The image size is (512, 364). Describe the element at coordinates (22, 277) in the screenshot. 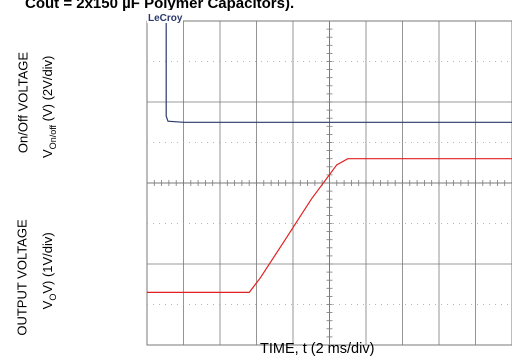

I see `y-label-output-top: OUTPUT VOLTAGE` at that location.